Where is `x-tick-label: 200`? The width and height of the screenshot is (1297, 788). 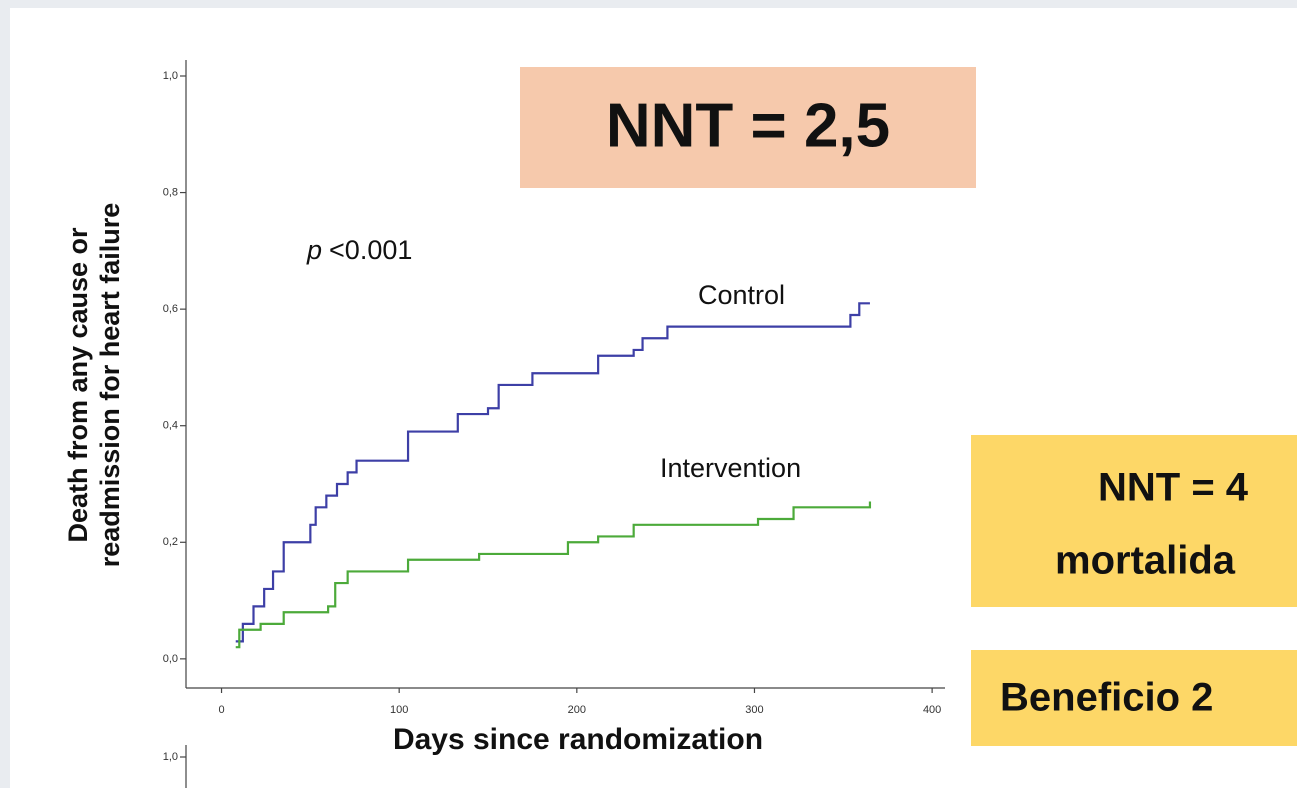
x-tick-label: 200 is located at coordinates (577, 710).